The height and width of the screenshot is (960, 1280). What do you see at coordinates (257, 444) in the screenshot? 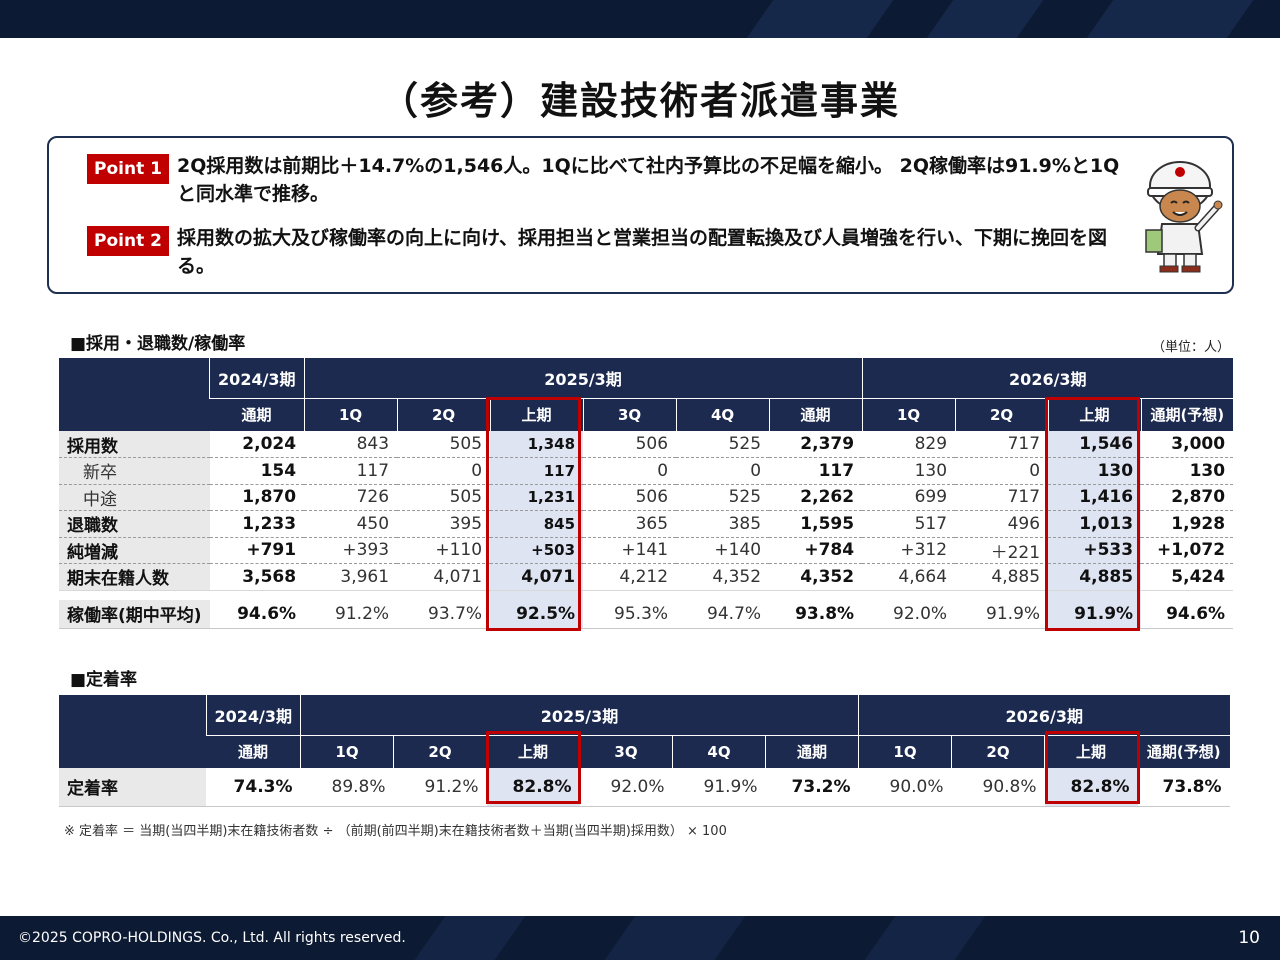
I see `table-cell: 2,024` at bounding box center [257, 444].